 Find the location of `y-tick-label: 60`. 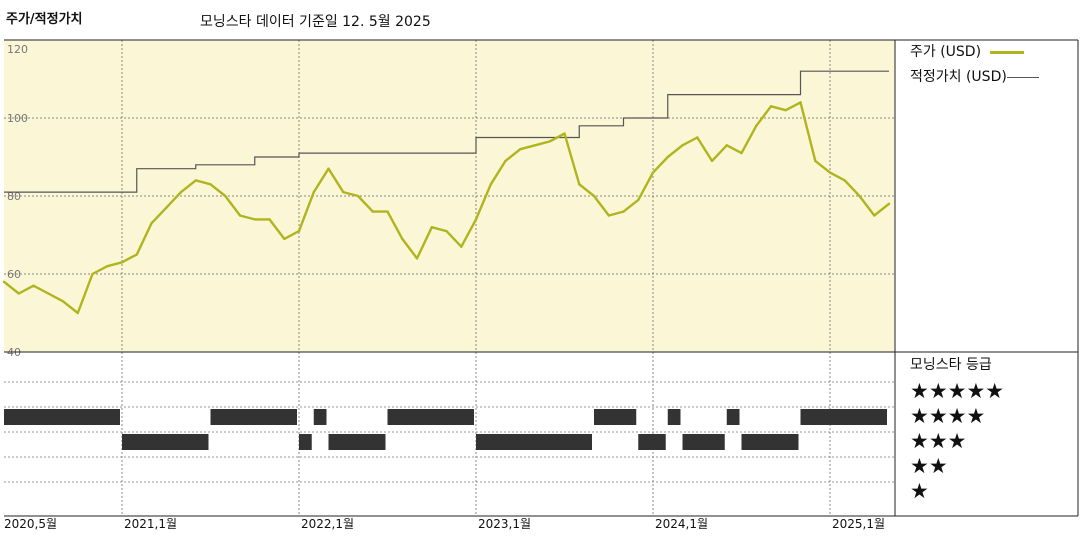

y-tick-label: 60 is located at coordinates (14, 274).